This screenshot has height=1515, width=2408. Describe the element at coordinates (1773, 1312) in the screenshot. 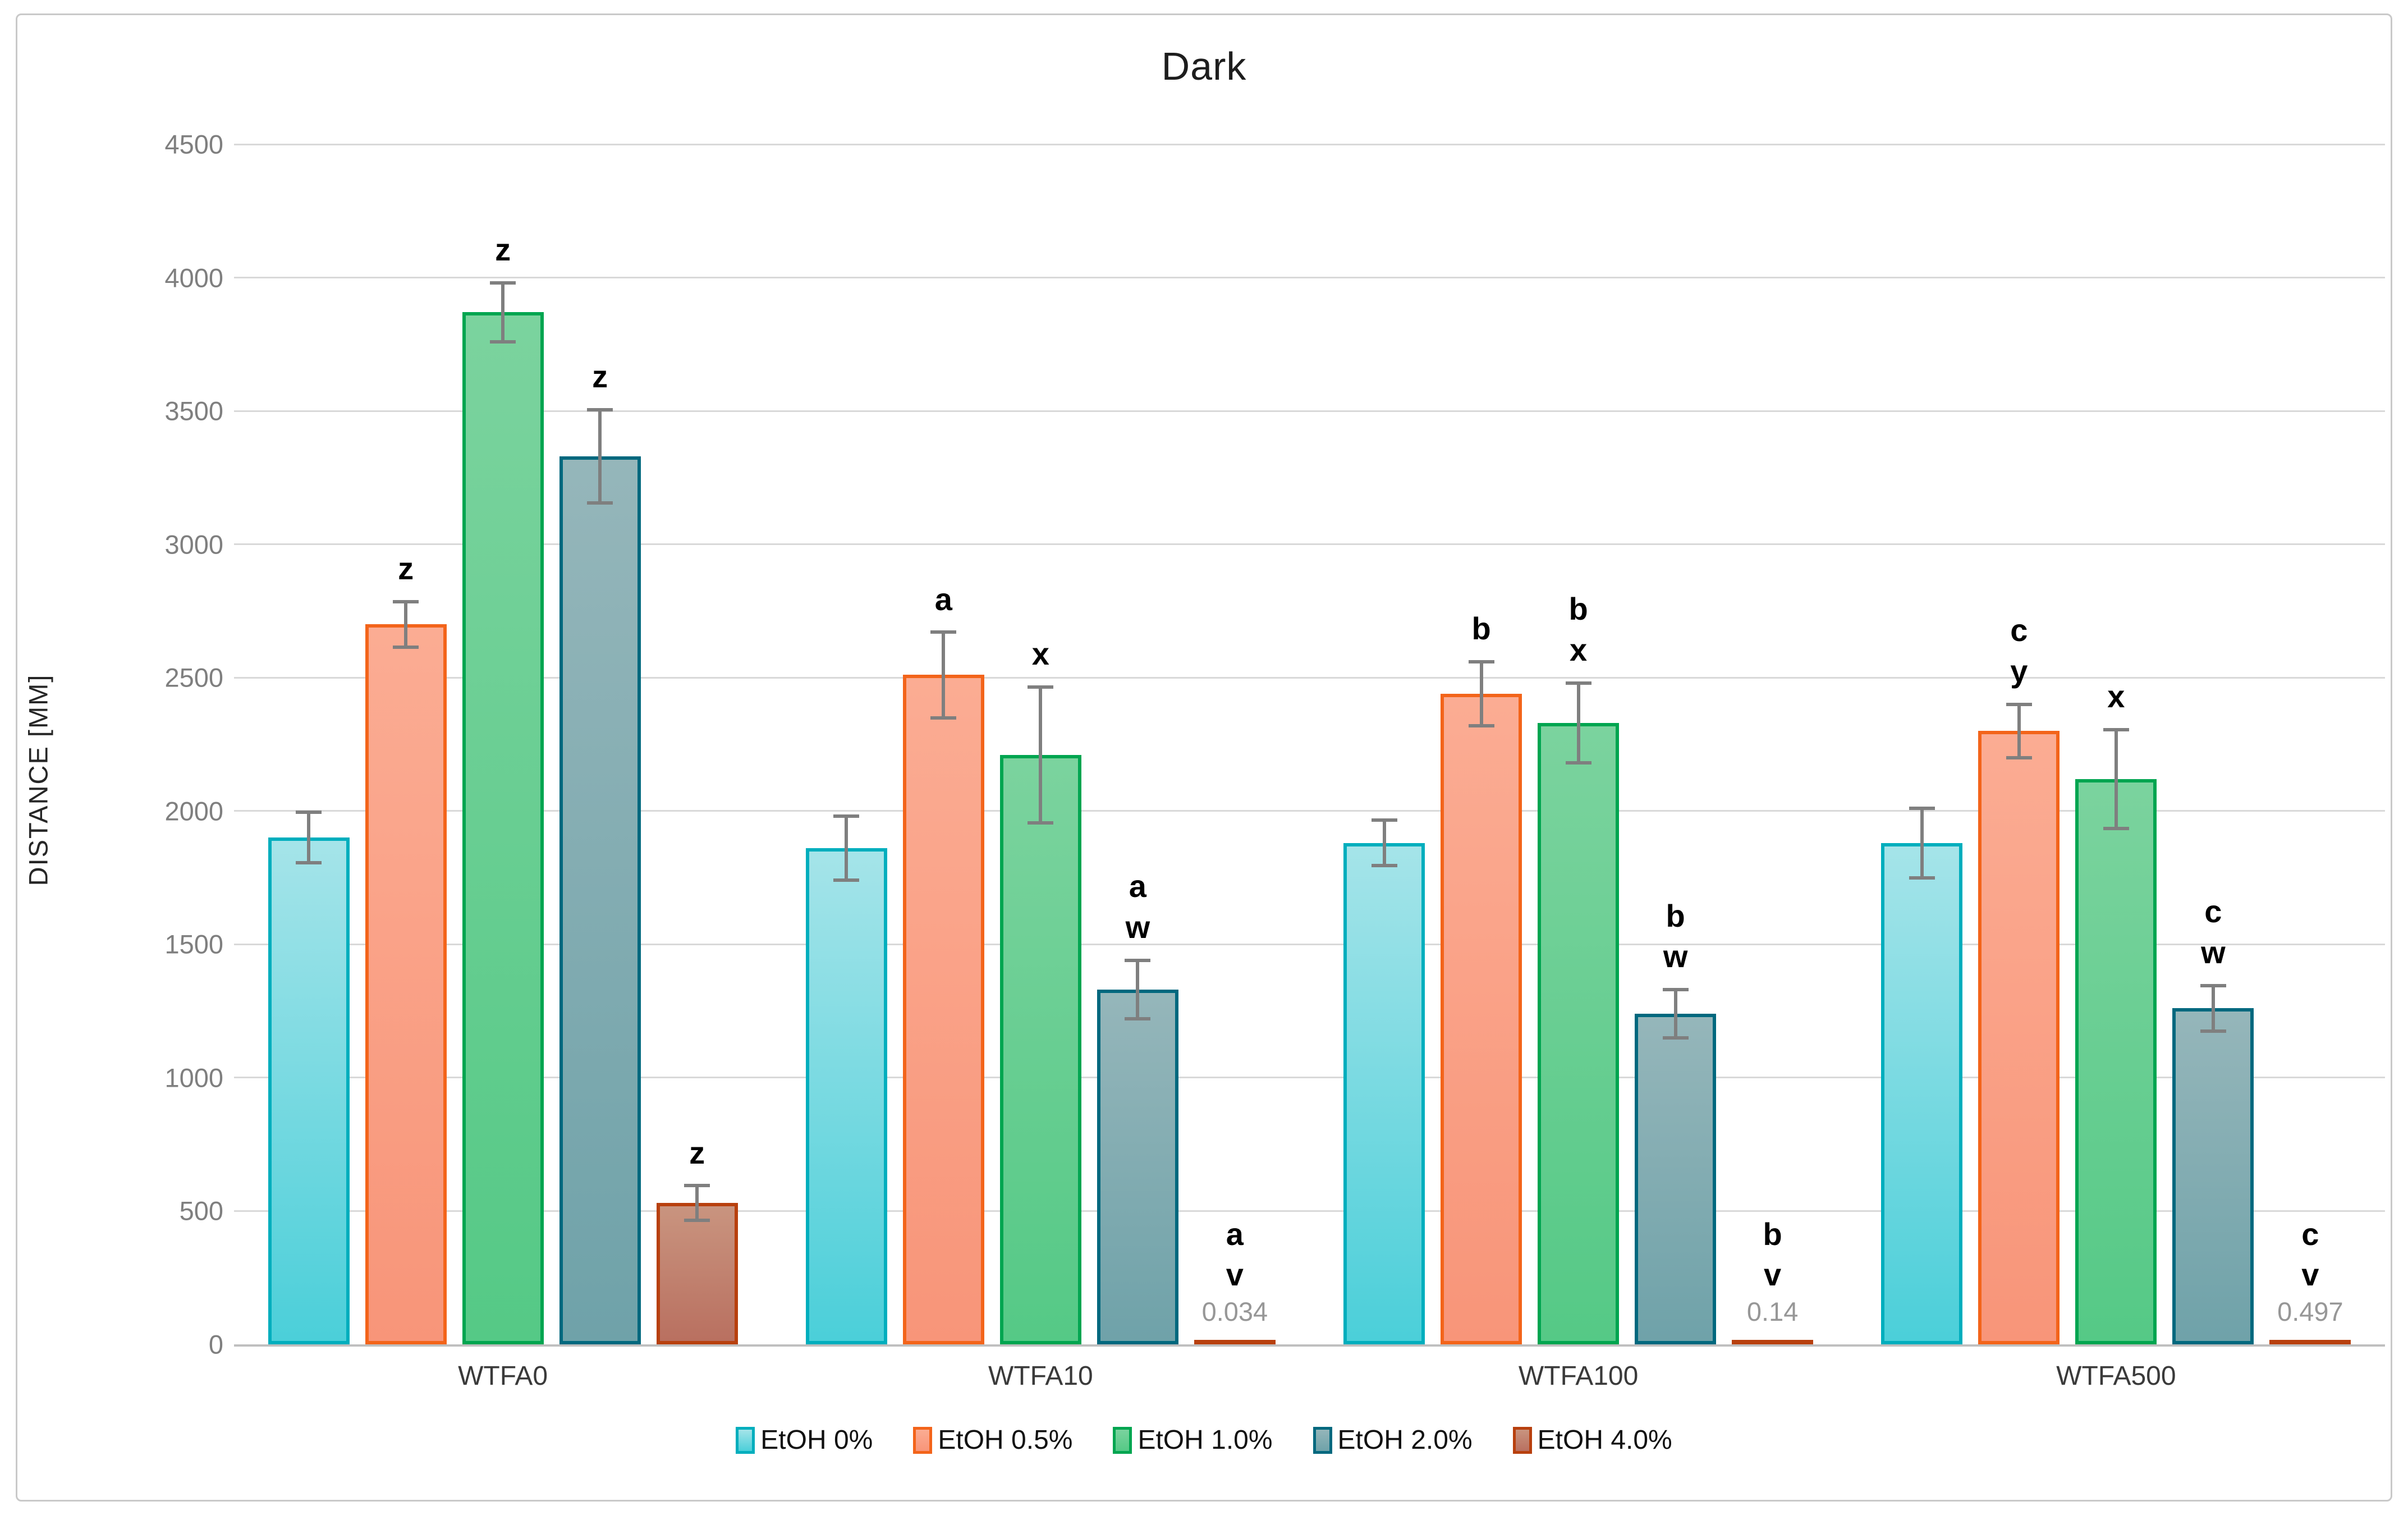

I see `bar-value-label: 0.14` at that location.